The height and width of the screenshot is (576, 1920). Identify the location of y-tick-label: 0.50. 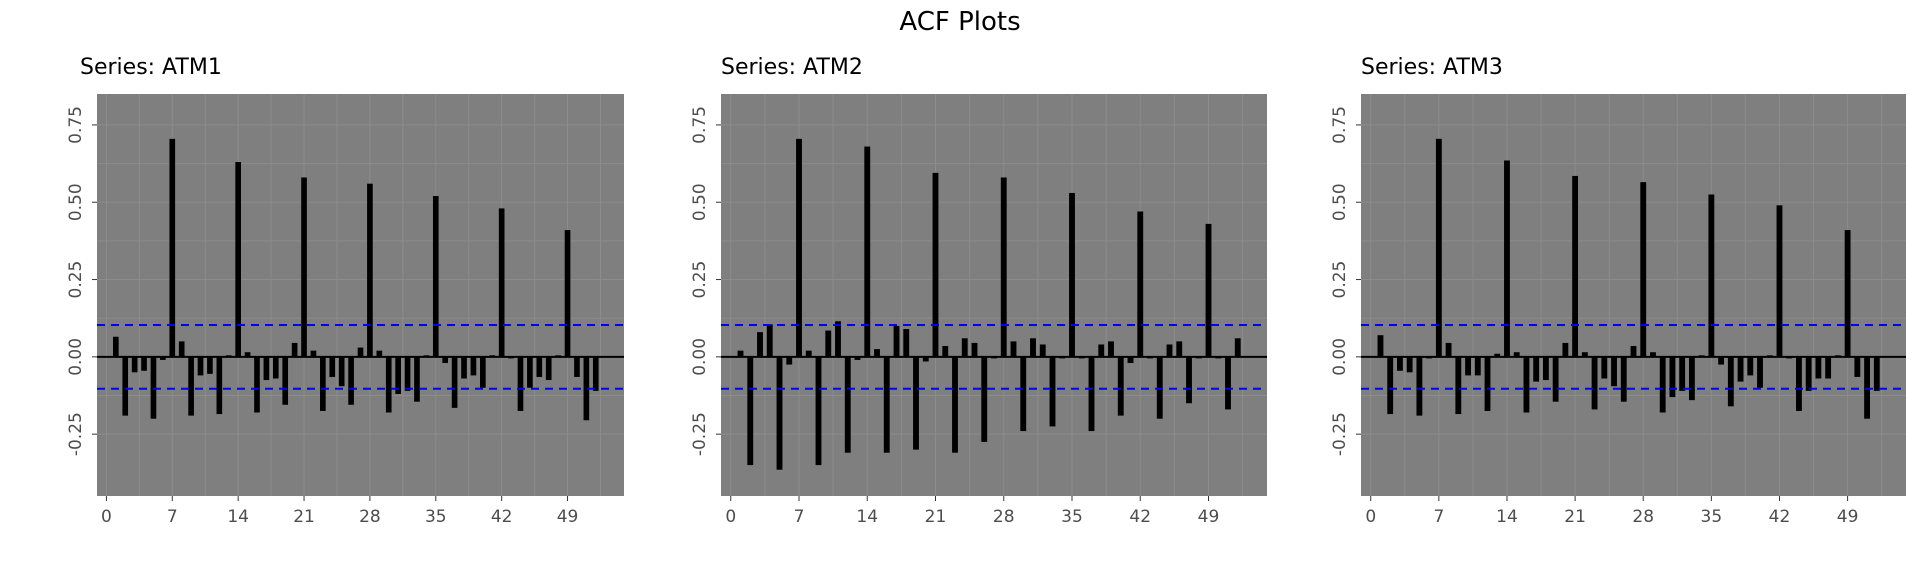
(700, 202).